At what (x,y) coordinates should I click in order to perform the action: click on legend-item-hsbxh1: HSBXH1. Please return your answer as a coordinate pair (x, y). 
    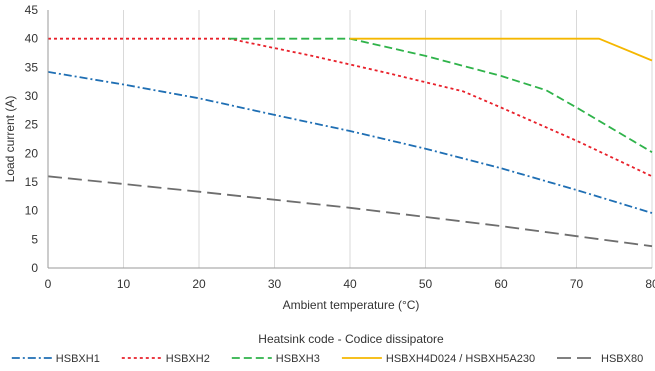
    Looking at the image, I should click on (55, 359).